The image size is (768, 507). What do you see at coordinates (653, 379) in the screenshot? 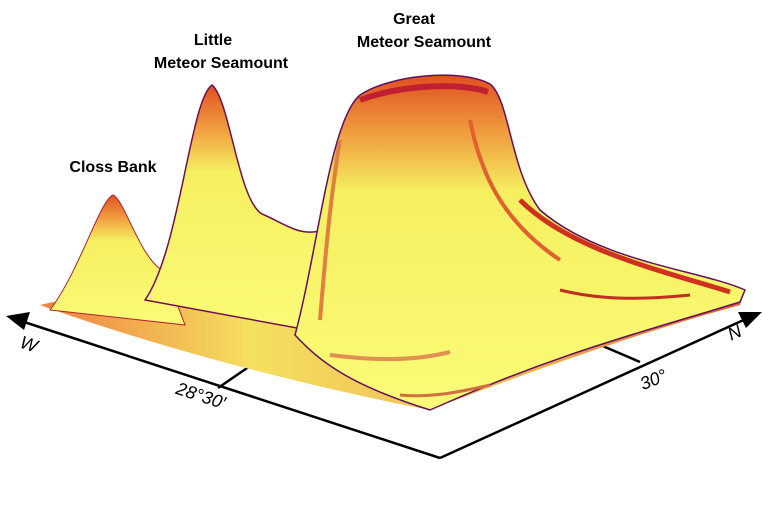
I see `latitude-tick-label: 30°` at bounding box center [653, 379].